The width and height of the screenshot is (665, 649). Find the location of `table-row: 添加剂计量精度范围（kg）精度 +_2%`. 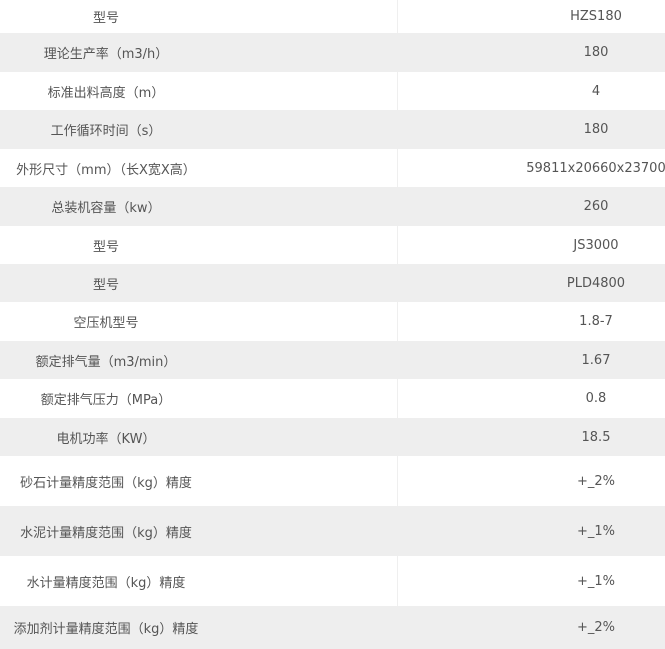

table-row: 添加剂计量精度范围（kg）精度 +_2% is located at coordinates (332, 627).